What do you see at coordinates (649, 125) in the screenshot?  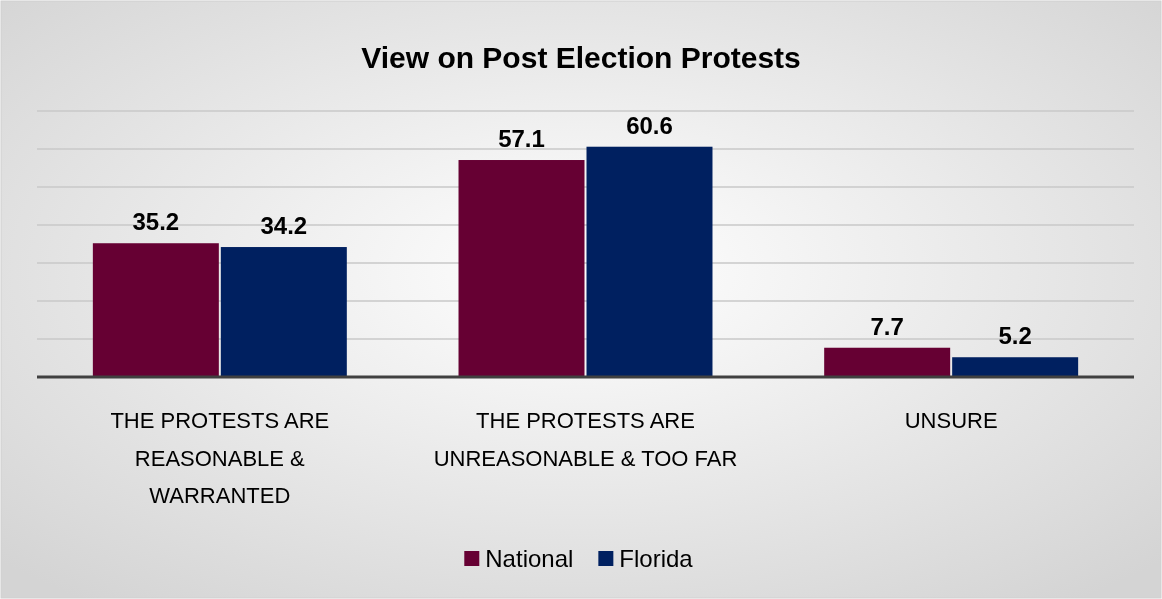 I see `data-label: 60.6` at bounding box center [649, 125].